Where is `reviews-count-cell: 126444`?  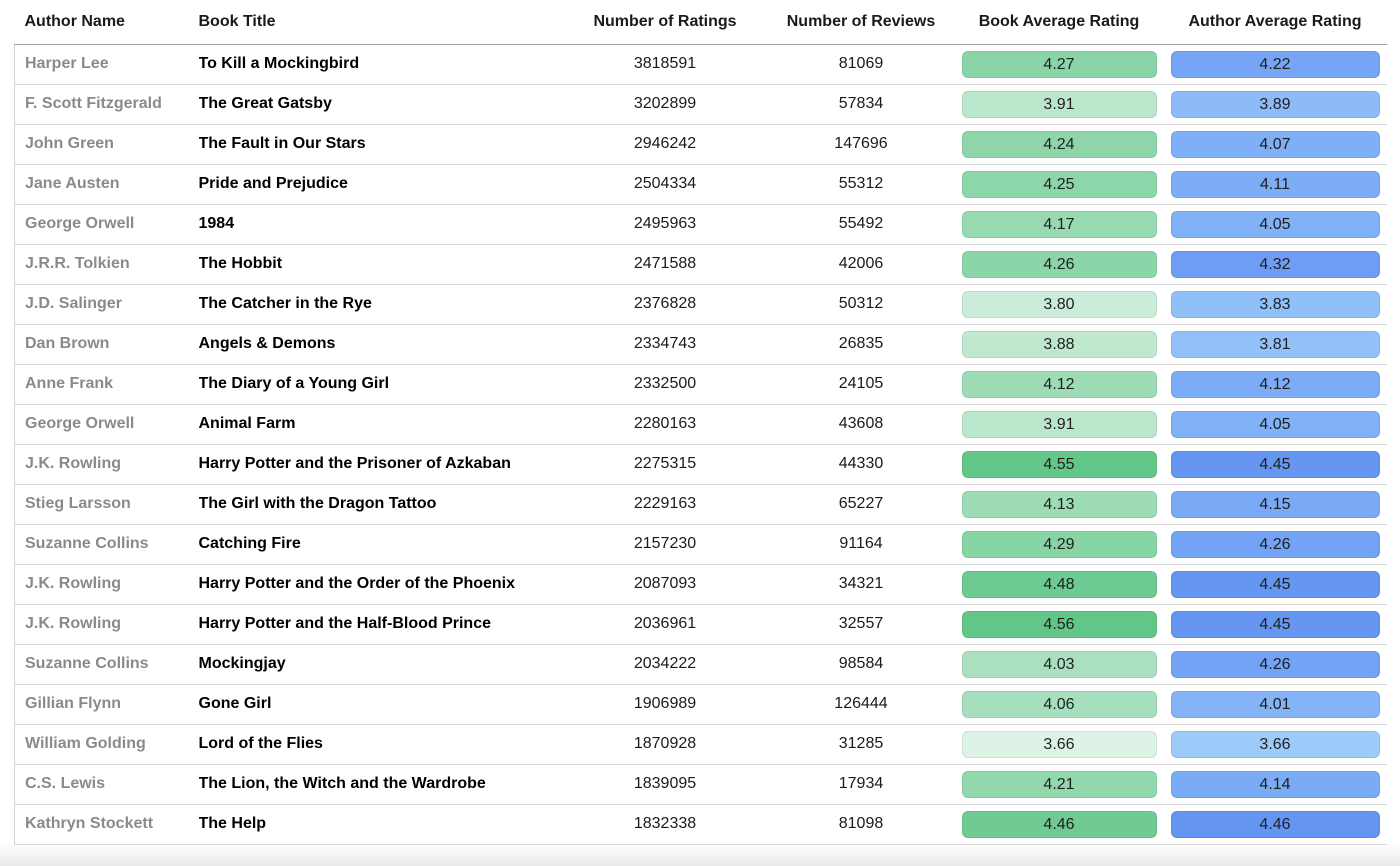
reviews-count-cell: 126444 is located at coordinates (861, 704).